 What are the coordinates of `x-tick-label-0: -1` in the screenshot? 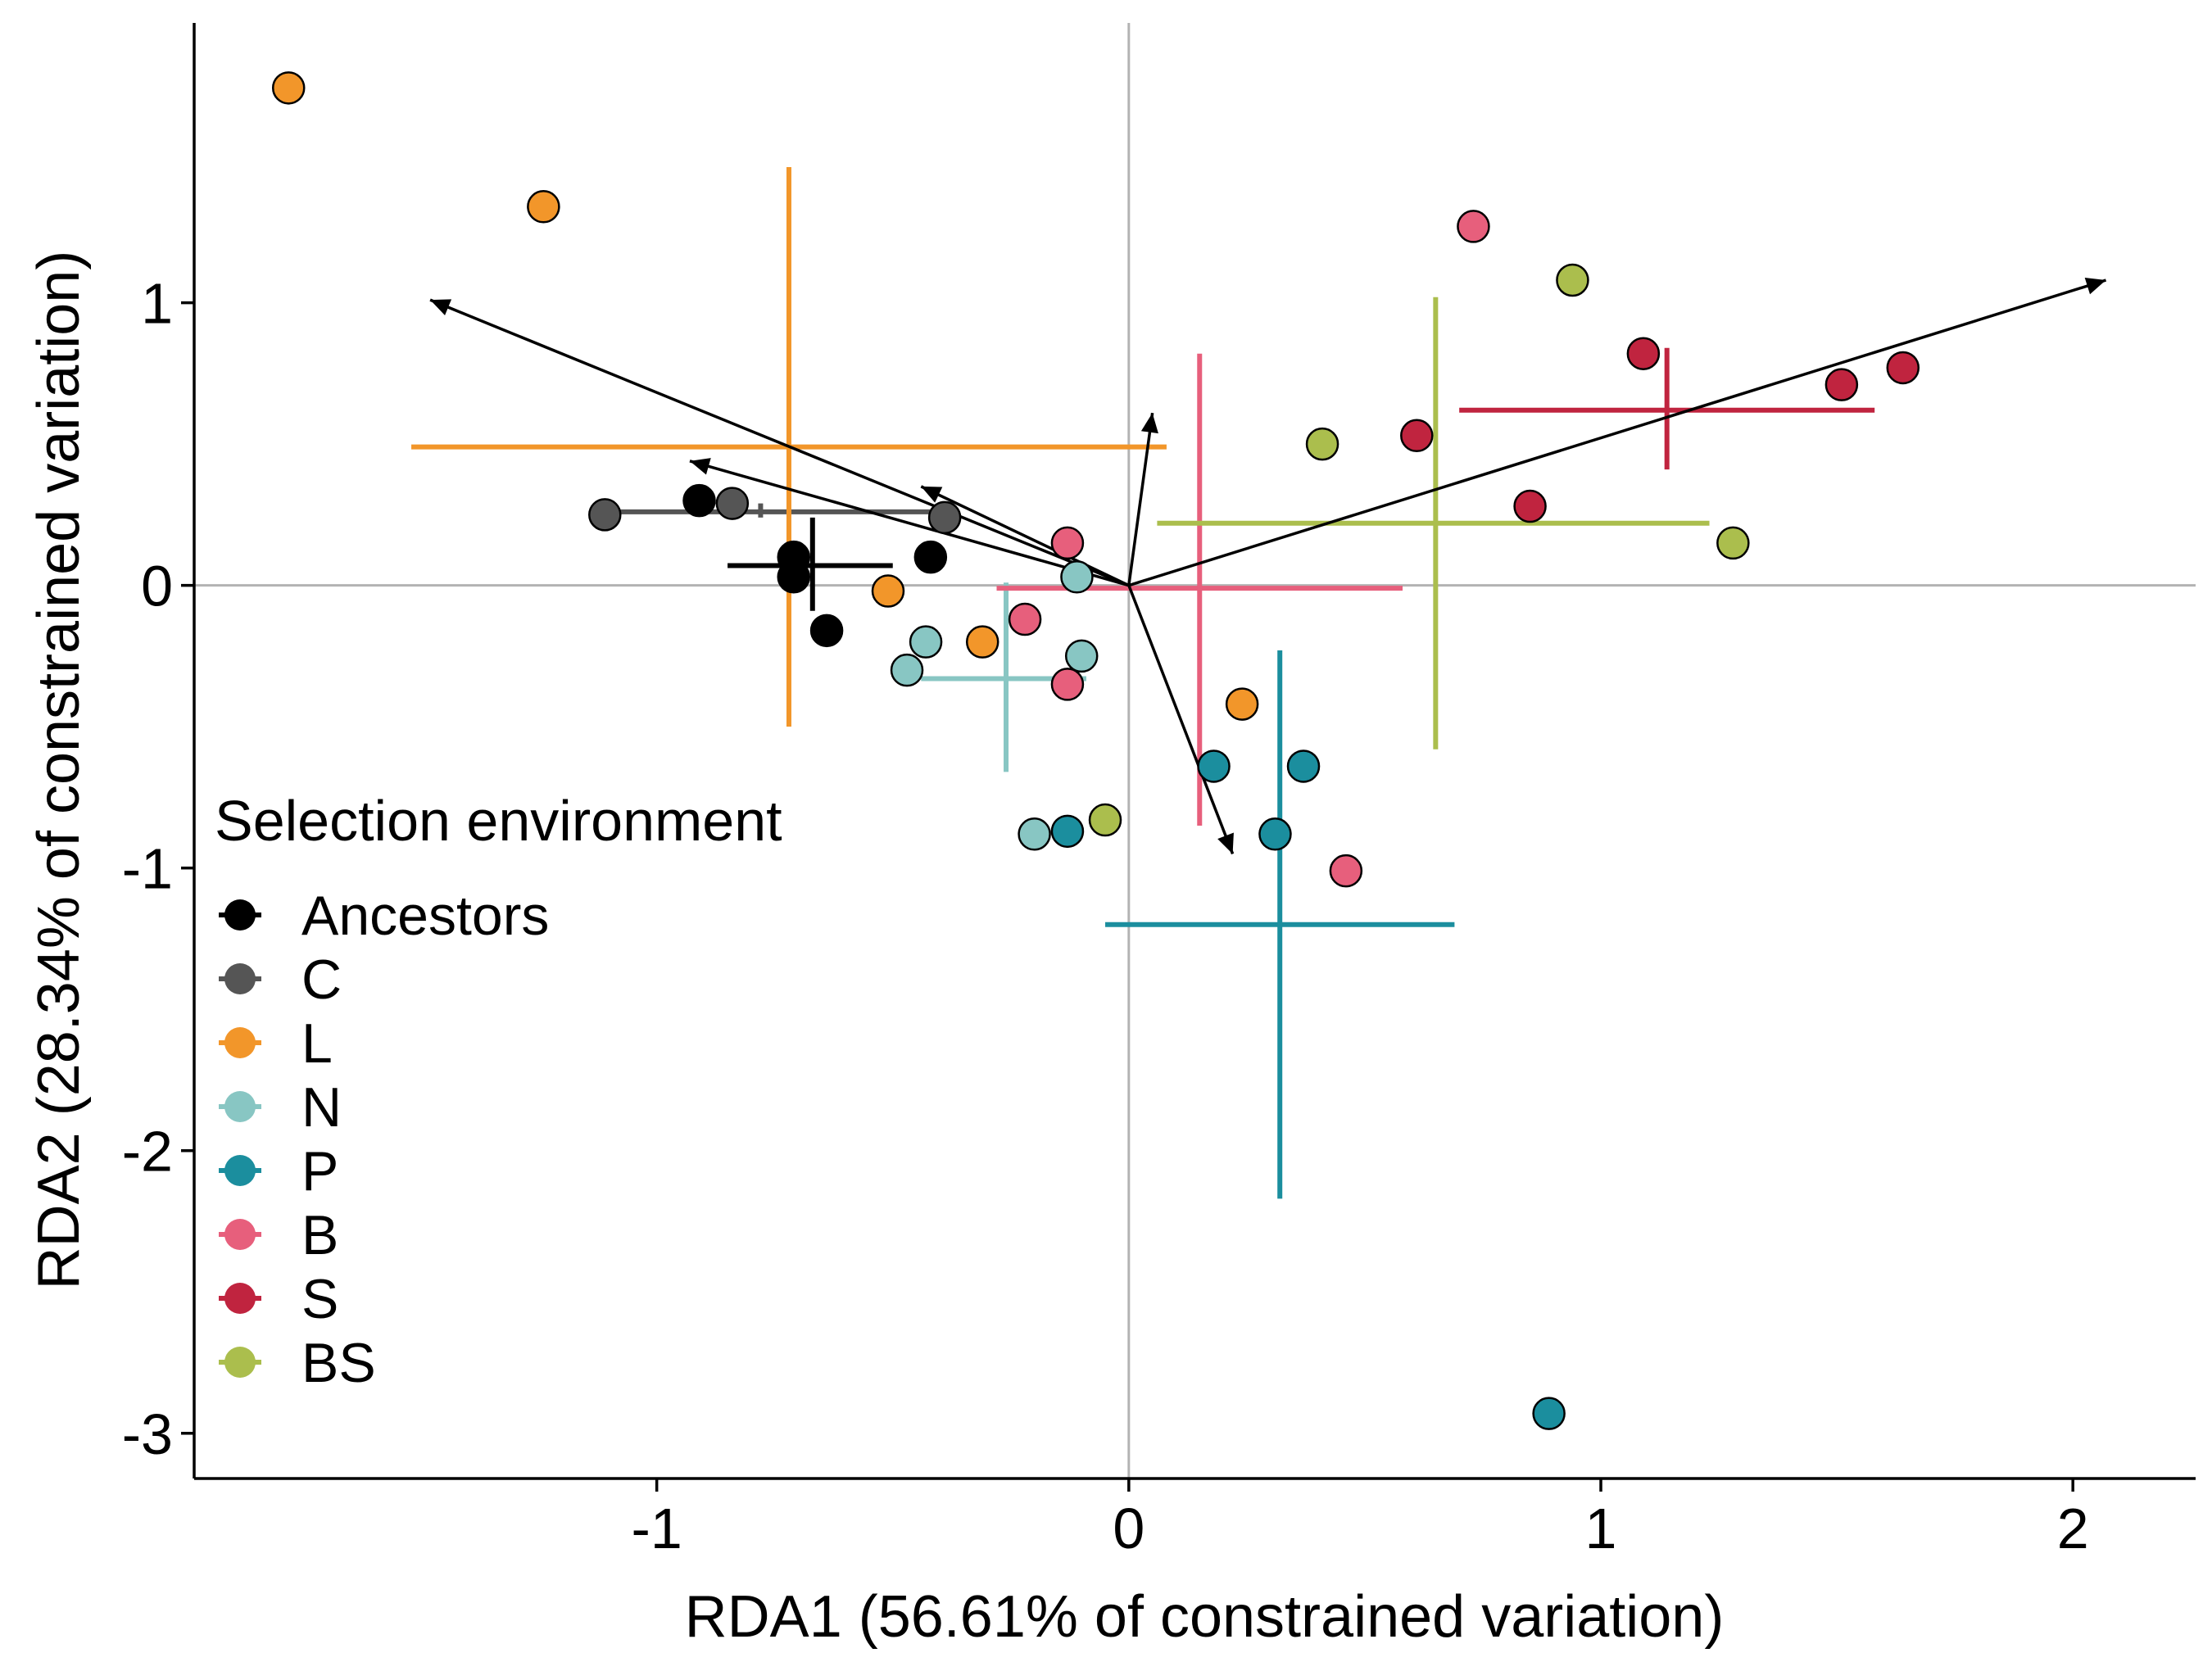 It's located at (657, 1528).